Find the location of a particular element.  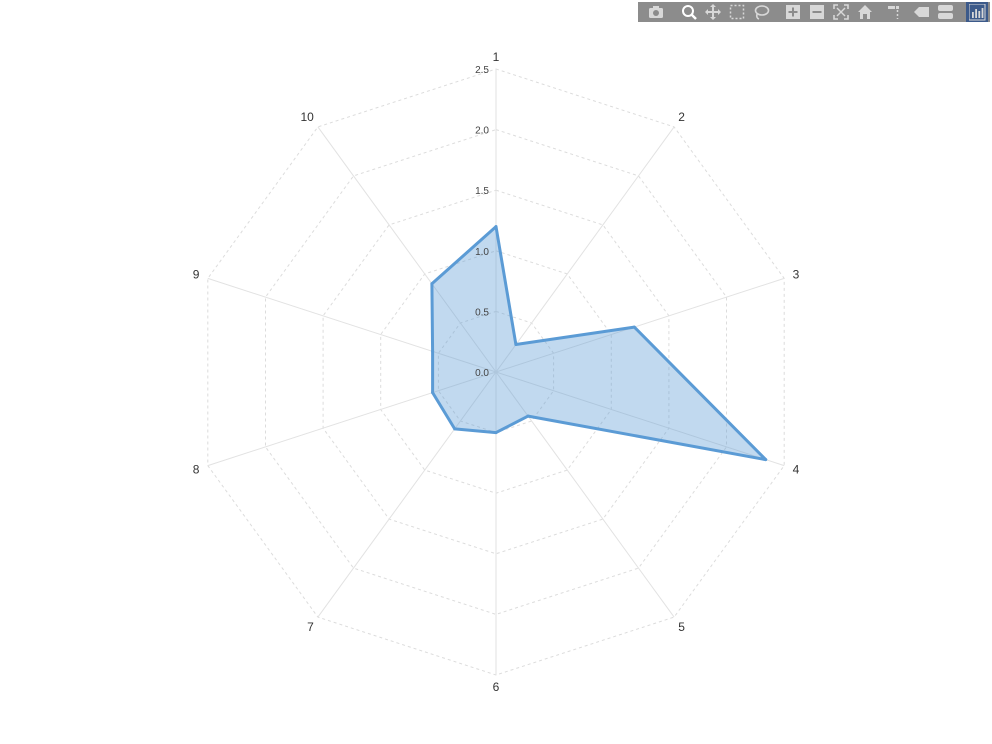

category-label: 5 is located at coordinates (681, 627).